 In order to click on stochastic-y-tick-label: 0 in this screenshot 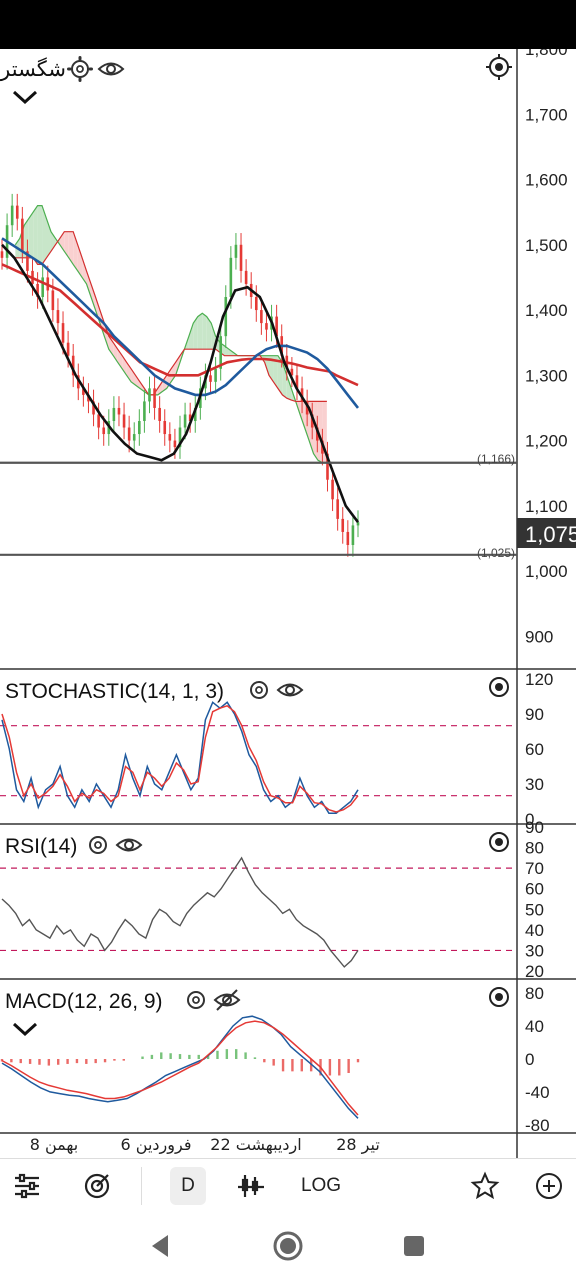, I will do `click(529, 819)`.